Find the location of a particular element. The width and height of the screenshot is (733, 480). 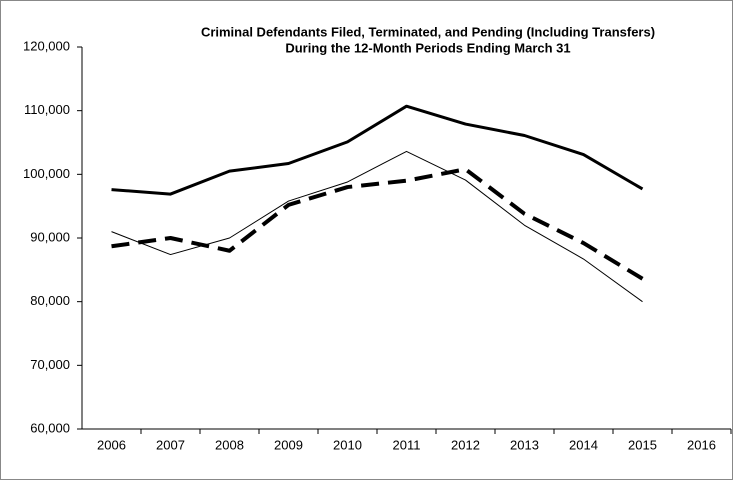

y-tick-label: 90,000 is located at coordinates (50, 236).